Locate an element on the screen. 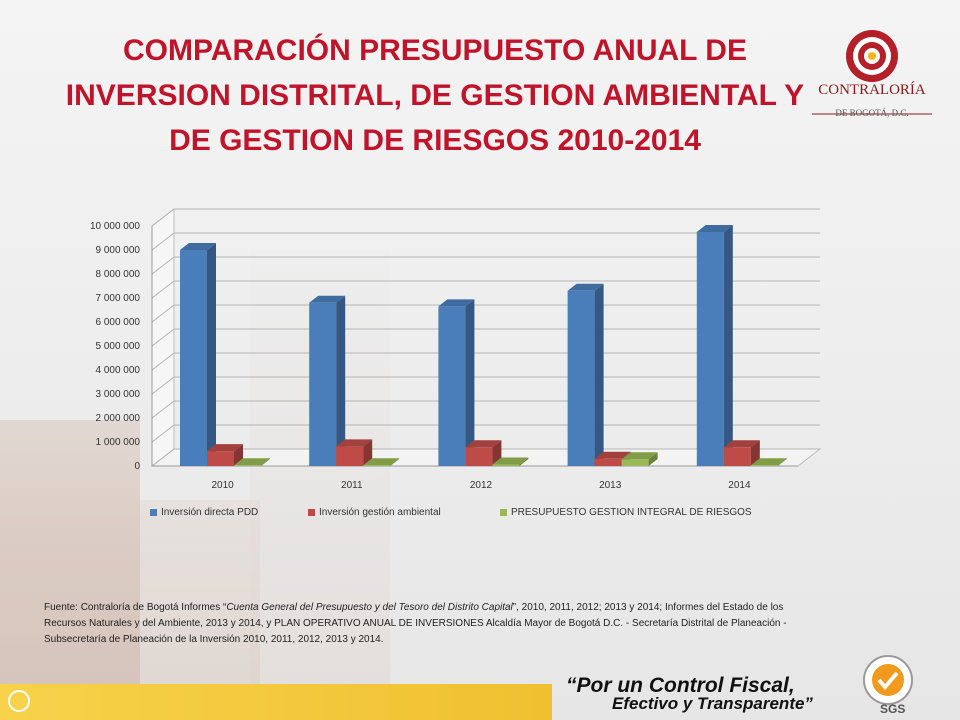 This screenshot has width=960, height=720. footer-circle-icon is located at coordinates (19, 701).